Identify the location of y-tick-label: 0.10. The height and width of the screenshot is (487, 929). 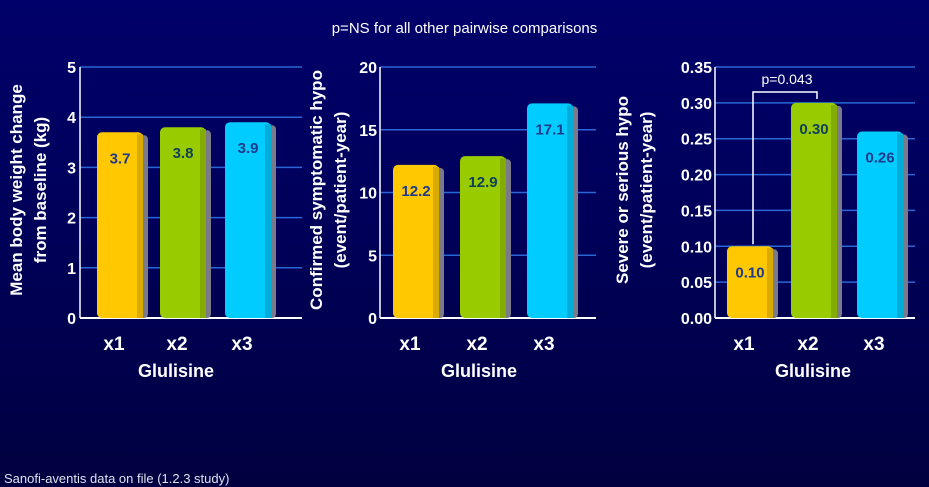
(696, 247).